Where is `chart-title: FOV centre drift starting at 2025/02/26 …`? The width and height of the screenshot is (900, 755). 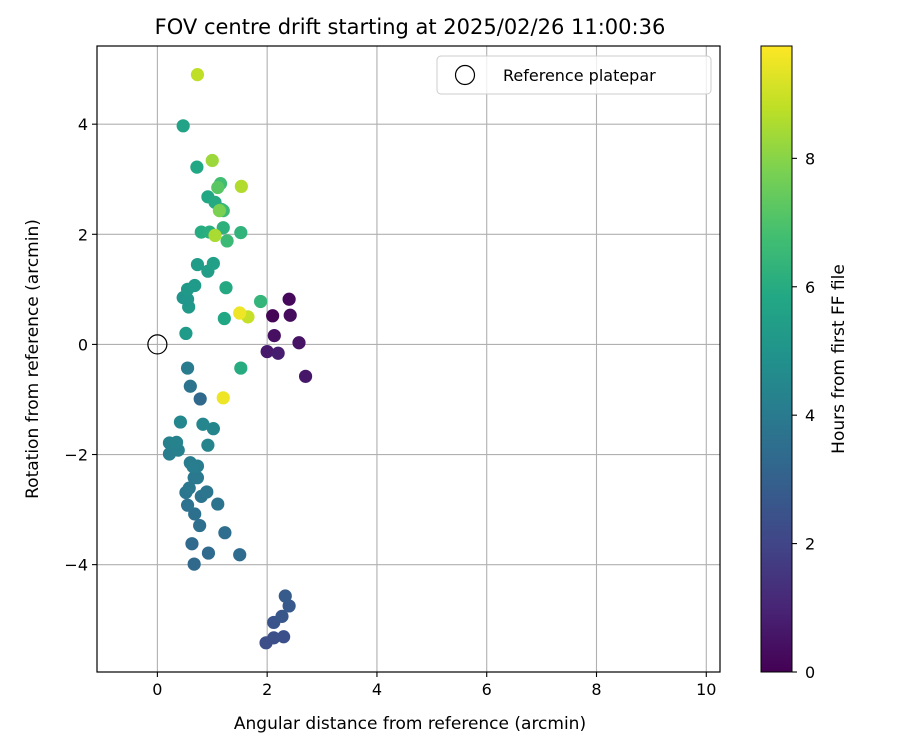 chart-title: FOV centre drift starting at 2025/02/26 … is located at coordinates (410, 27).